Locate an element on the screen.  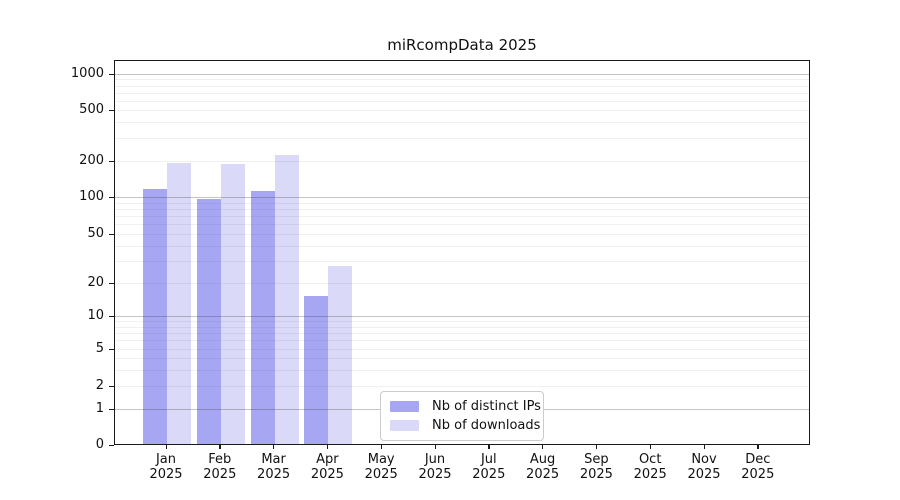
x-tick-label: Mar 2025 is located at coordinates (274, 467).